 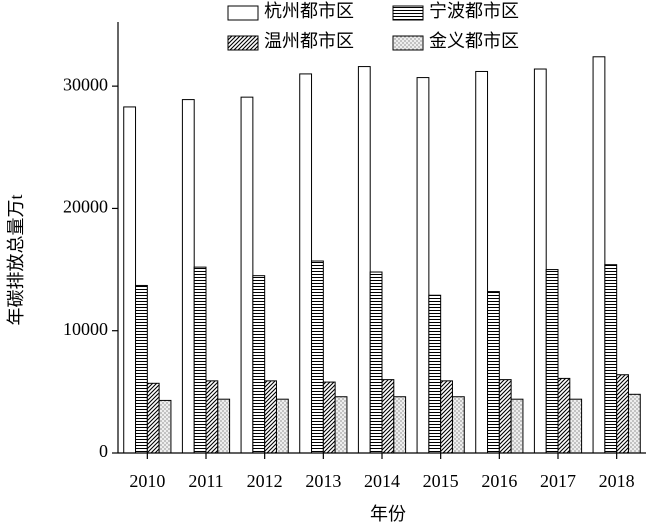 What do you see at coordinates (309, 41) in the screenshot?
I see `legend-label: 温州都市区` at bounding box center [309, 41].